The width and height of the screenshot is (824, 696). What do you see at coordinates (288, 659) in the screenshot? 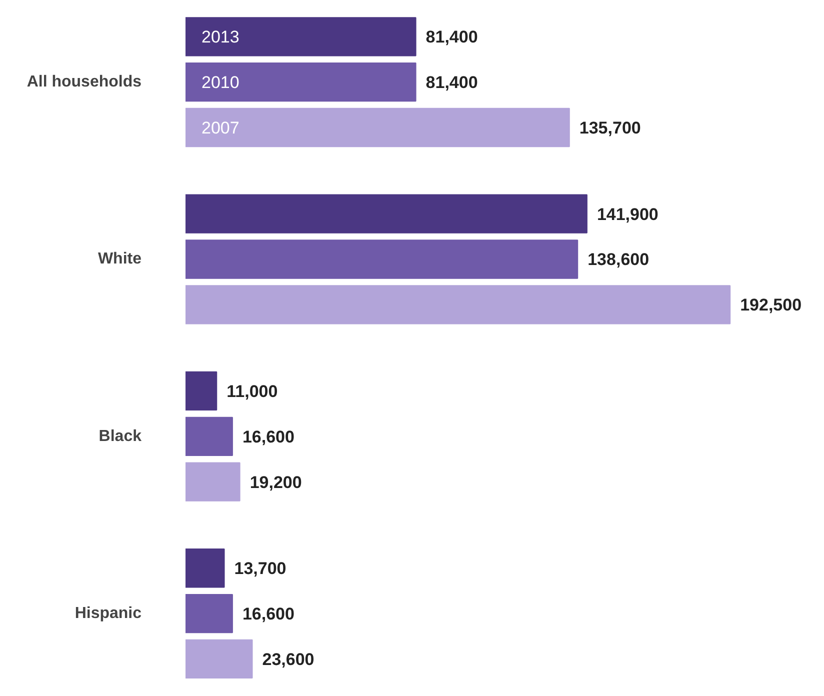
I see `data-label: 23,600` at bounding box center [288, 659].